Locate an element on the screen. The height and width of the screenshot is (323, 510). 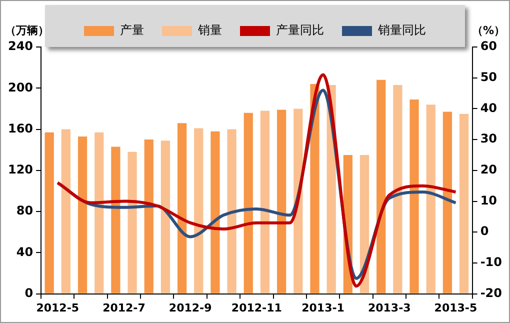
legend-label: 销量同比 is located at coordinates (401, 30).